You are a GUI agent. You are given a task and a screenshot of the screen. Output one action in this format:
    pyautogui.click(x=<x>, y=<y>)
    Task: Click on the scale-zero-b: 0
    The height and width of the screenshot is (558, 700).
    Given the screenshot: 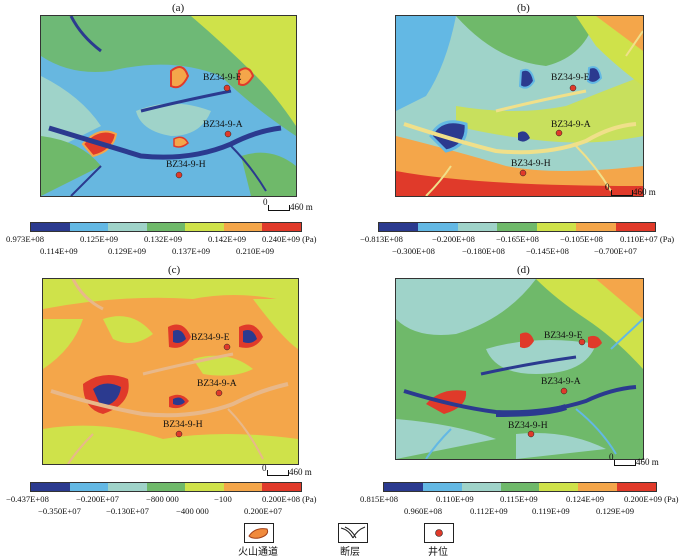 What is the action you would take?
    pyautogui.click(x=607, y=187)
    